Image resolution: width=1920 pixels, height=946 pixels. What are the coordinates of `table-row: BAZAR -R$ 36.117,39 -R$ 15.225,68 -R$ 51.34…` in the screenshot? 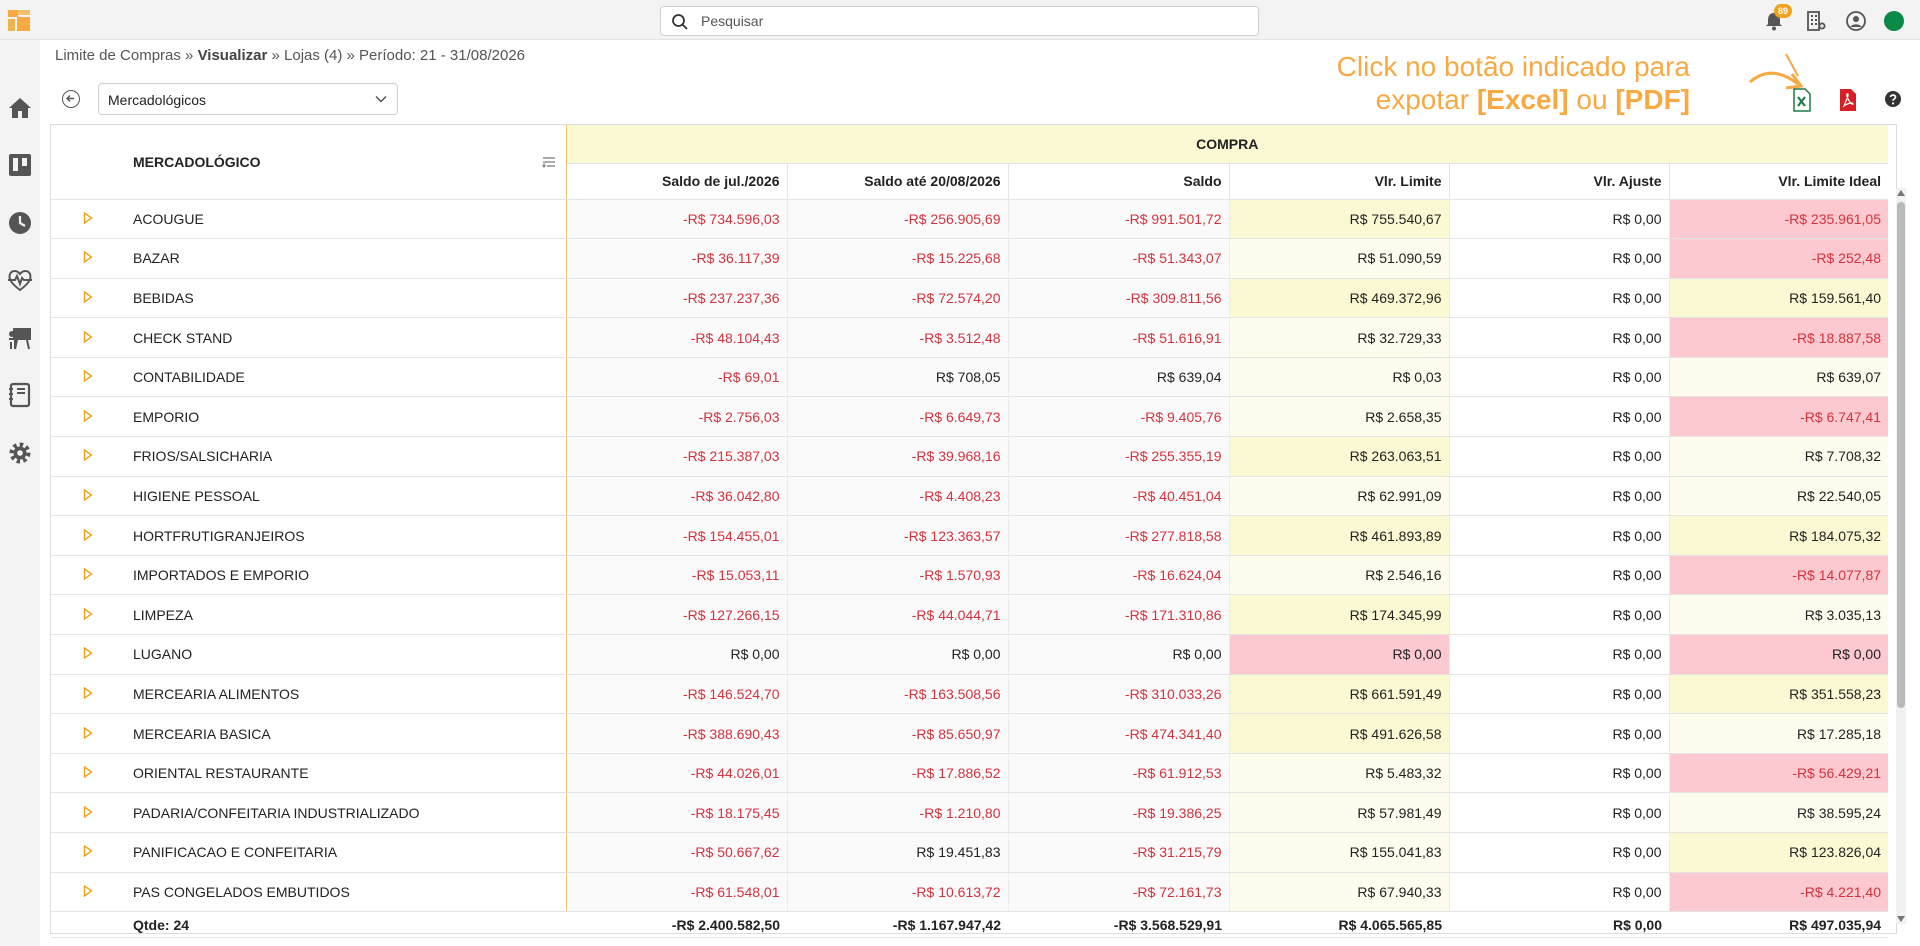 It's located at (970, 258).